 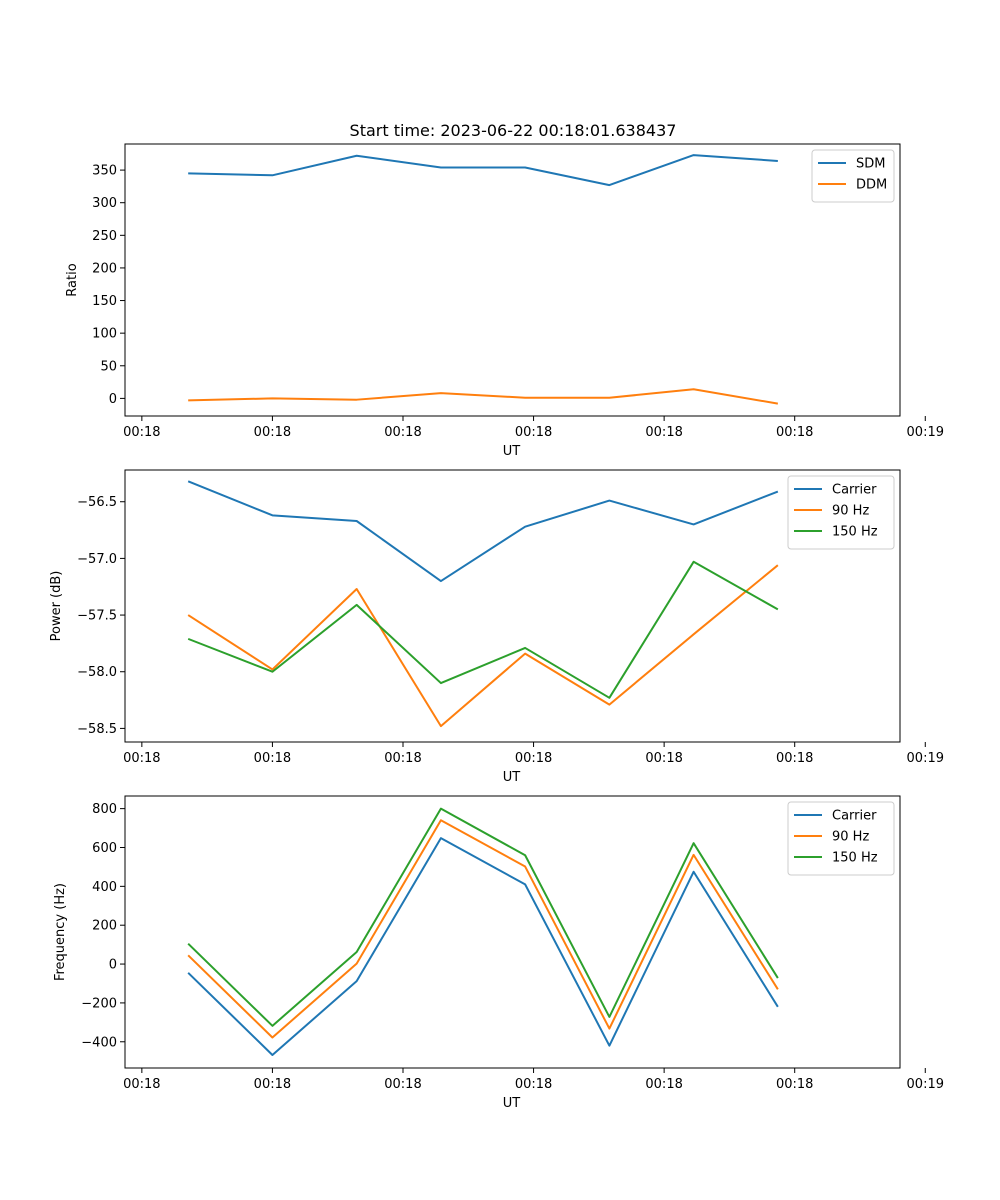 What do you see at coordinates (99, 1042) in the screenshot?
I see `y-tick-label: −400` at bounding box center [99, 1042].